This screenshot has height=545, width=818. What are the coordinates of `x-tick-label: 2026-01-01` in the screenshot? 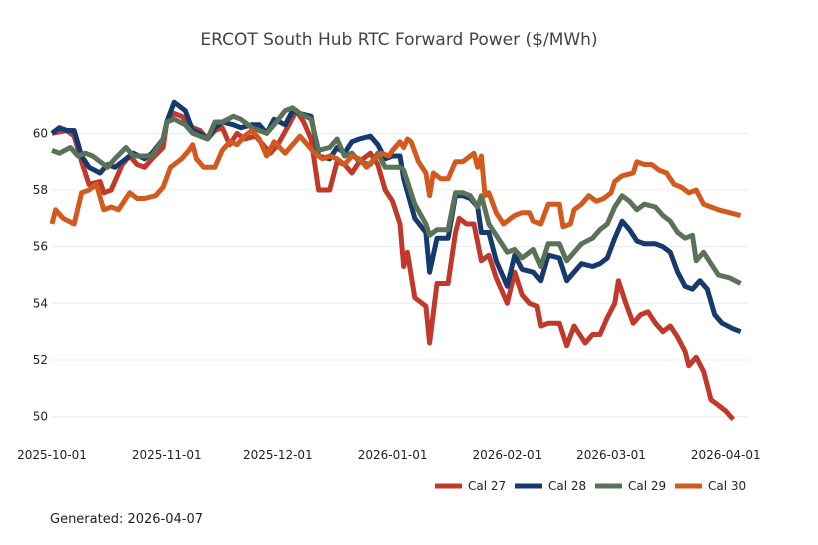 It's located at (393, 455).